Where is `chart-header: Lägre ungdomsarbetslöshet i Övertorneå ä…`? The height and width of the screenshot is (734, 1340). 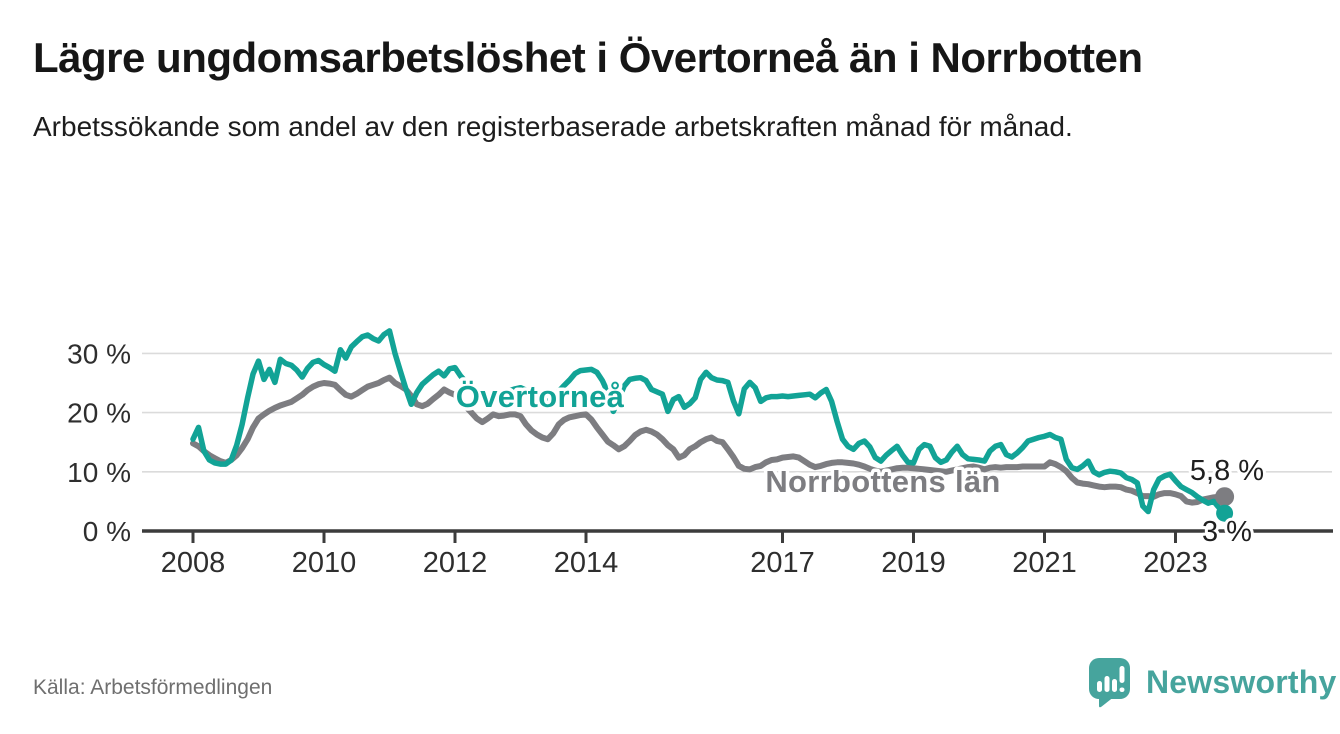
chart-header: Lägre ungdomsarbetslöshet i Övertorneå ä… is located at coordinates (658, 89).